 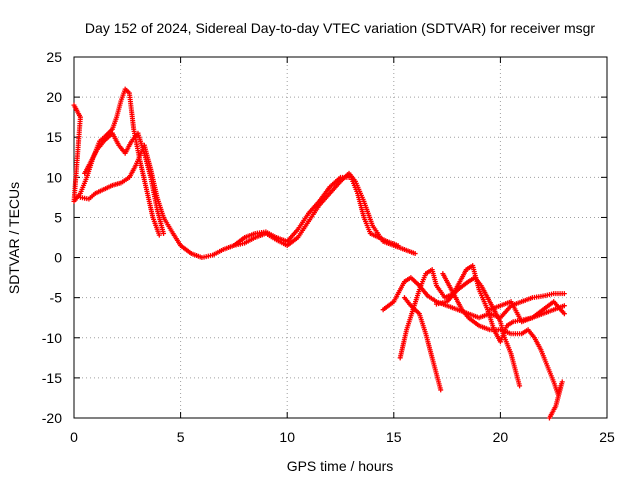 What do you see at coordinates (14, 238) in the screenshot?
I see `y-axis-label: SDTVAR / TECUs` at bounding box center [14, 238].